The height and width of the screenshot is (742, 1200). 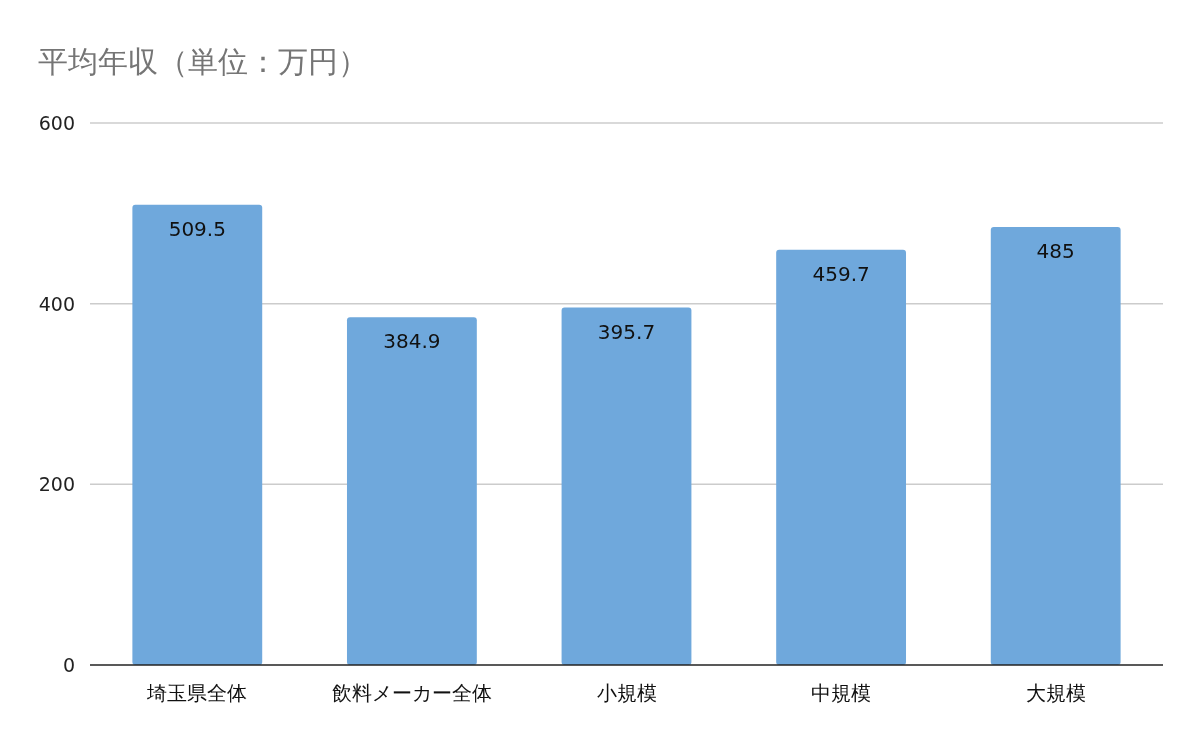 What do you see at coordinates (197, 693) in the screenshot?
I see `x-tick-label: 埼玉県全体` at bounding box center [197, 693].